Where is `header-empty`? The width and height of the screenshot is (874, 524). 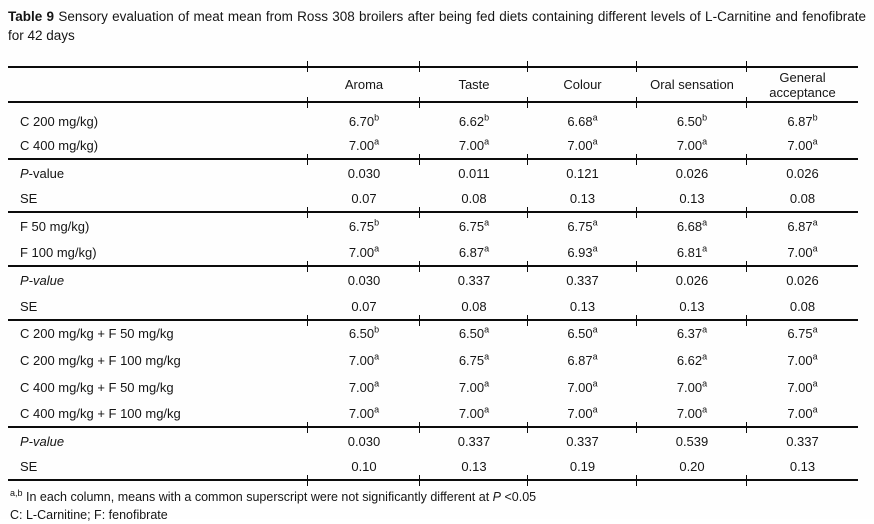 header-empty is located at coordinates (158, 84).